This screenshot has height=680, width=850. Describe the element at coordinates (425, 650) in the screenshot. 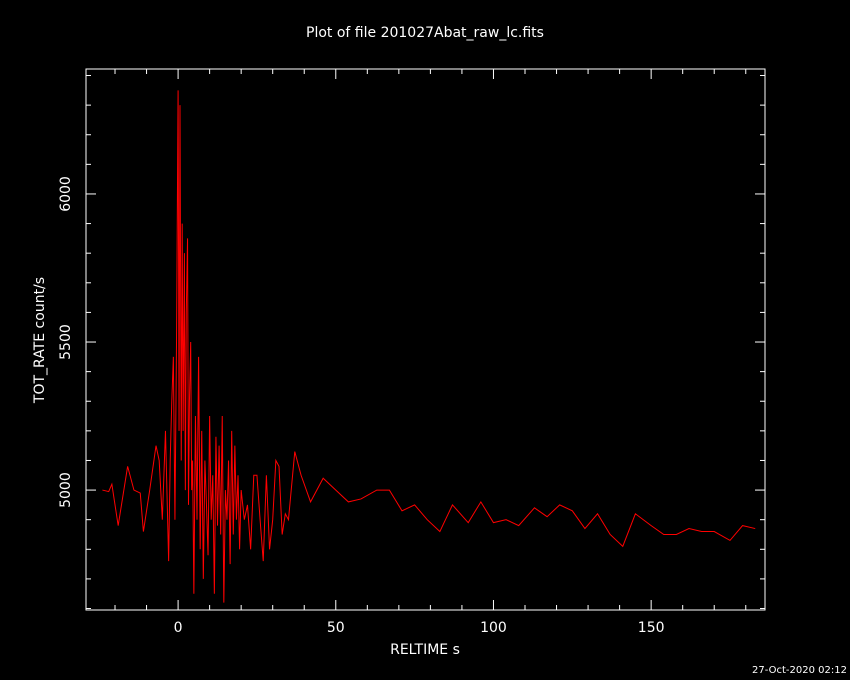

I see `x-axis-label: RELTIME s` at that location.